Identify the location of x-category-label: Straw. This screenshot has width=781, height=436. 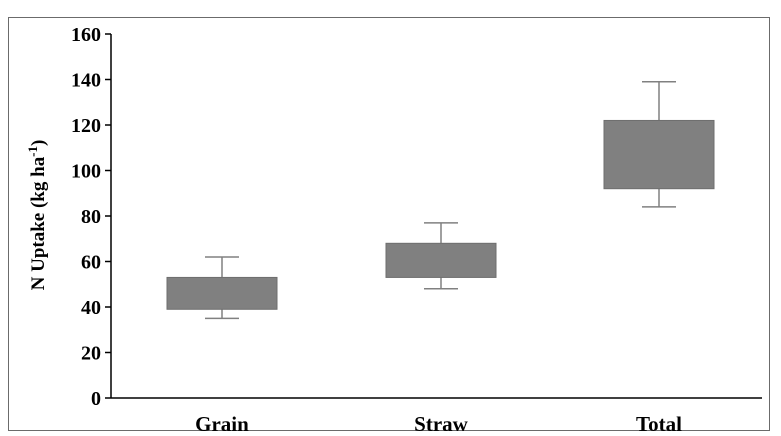
(441, 424).